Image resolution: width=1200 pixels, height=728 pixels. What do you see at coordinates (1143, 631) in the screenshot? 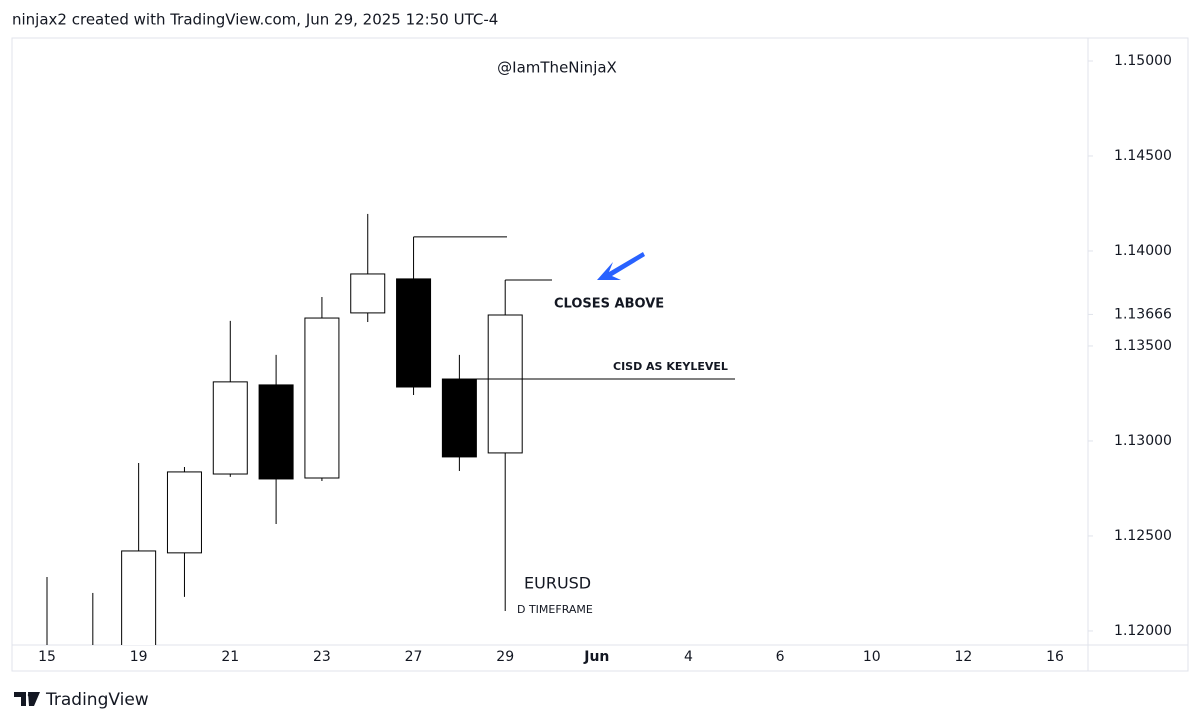
I see `y-tick-label: 1.12000` at bounding box center [1143, 631].